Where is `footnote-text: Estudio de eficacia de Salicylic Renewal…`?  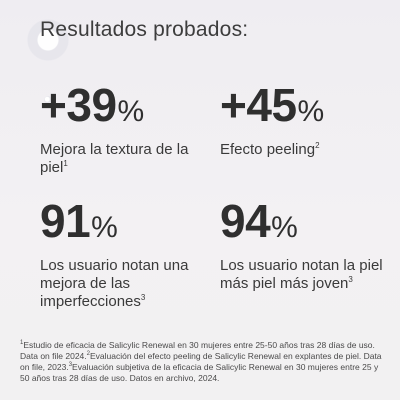 footnote-text: Estudio de eficacia de Salicylic Renewal… is located at coordinates (197, 350).